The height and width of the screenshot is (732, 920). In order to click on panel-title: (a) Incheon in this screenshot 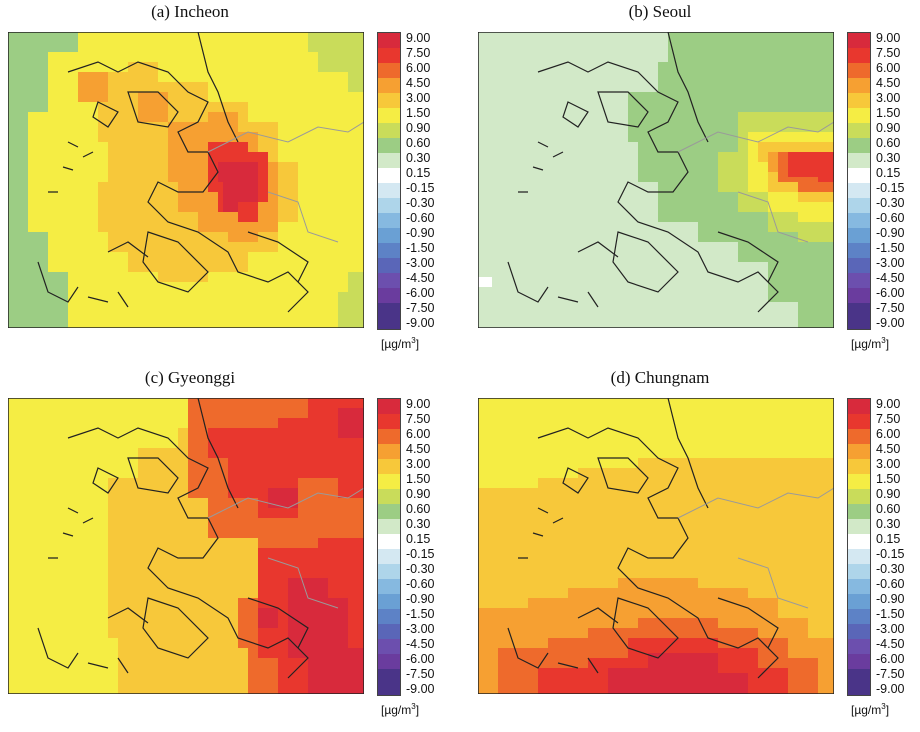, I will do `click(190, 11)`.